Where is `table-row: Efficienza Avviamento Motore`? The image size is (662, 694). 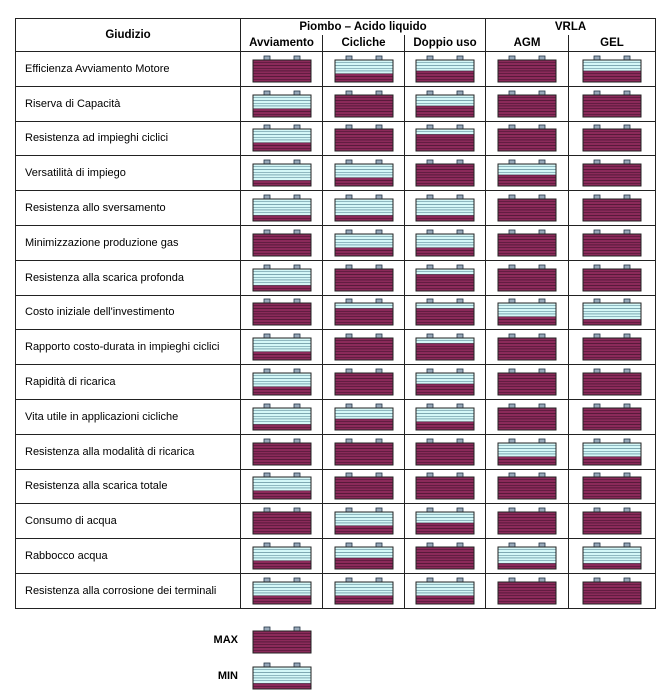
table-row: Efficienza Avviamento Motore is located at coordinates (335, 69).